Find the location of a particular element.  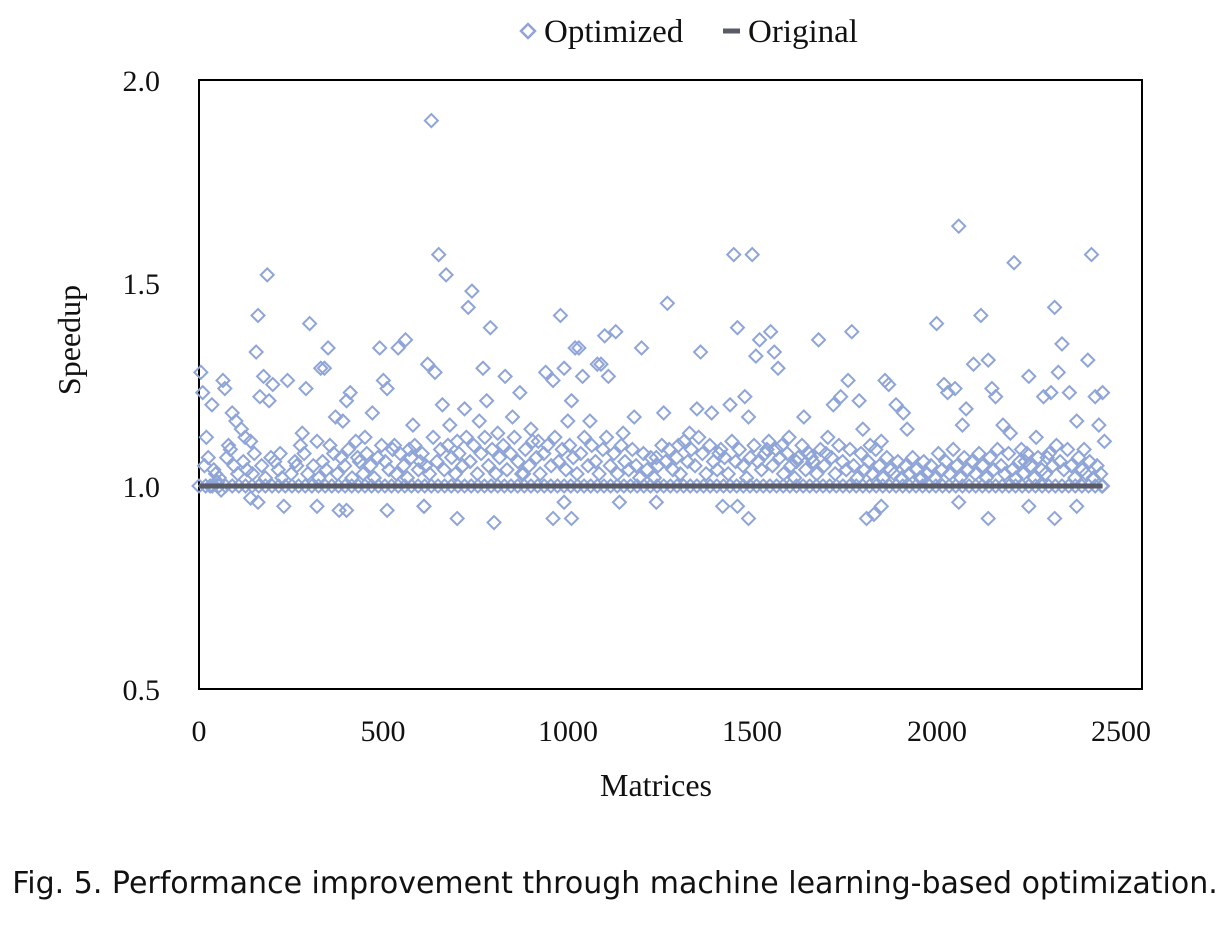

x-tick-label-2000: 2000 is located at coordinates (937, 731).